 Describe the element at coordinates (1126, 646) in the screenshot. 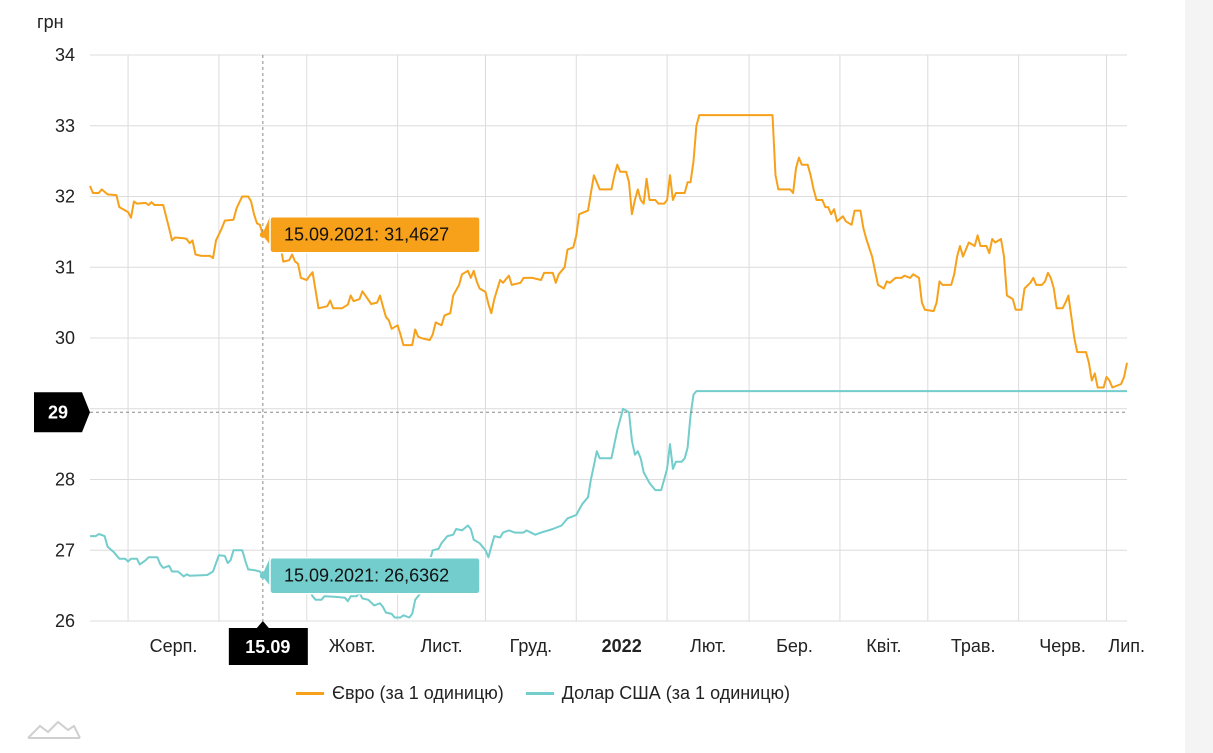

I see `x-tick-label: Лип.` at that location.